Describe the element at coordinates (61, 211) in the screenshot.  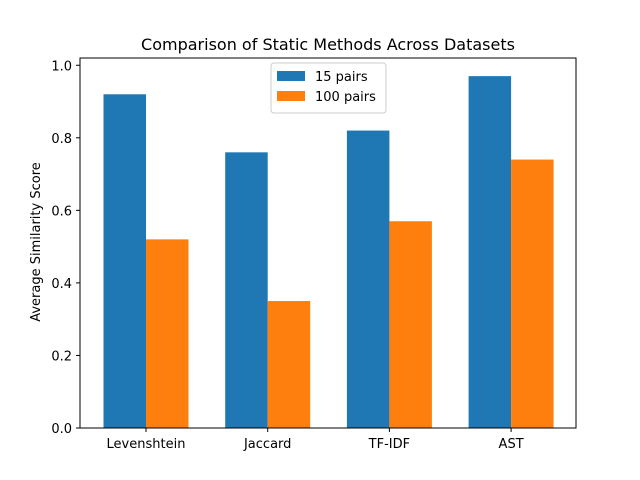
I see `y-tick-label: 0.6` at that location.